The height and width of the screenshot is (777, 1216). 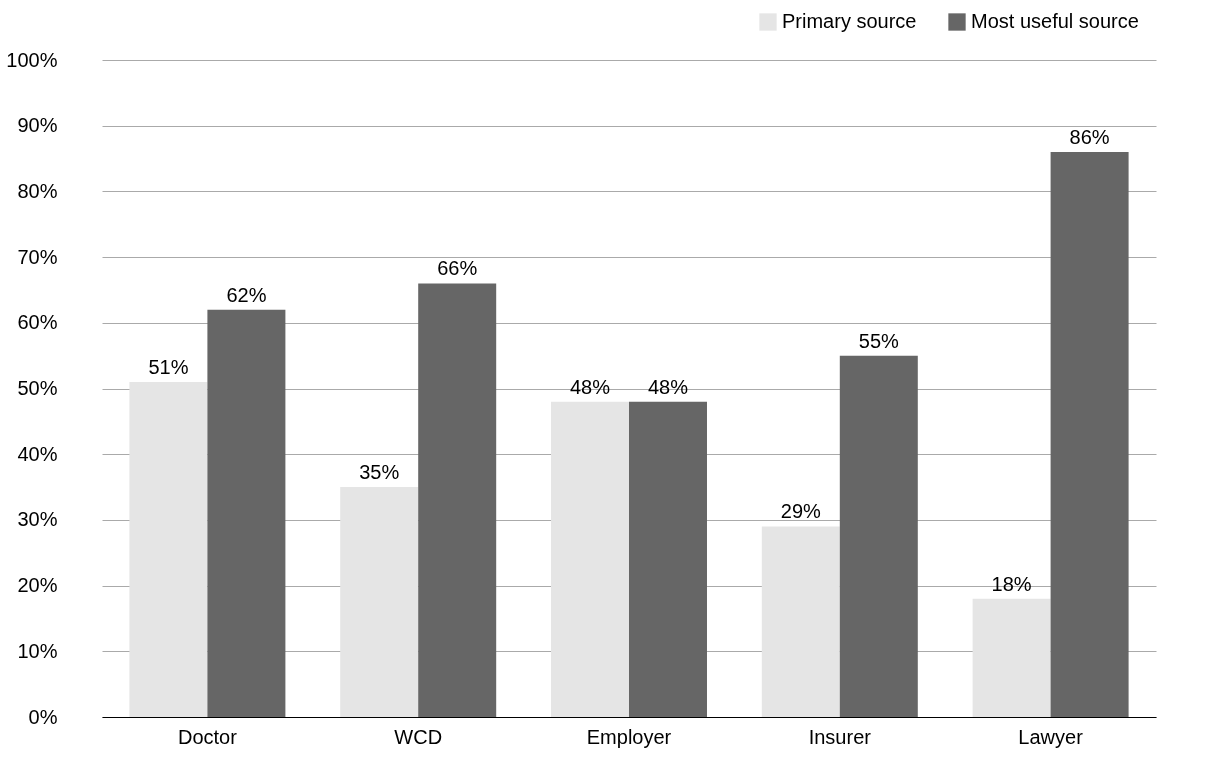 I want to click on x-tick-label: WCD, so click(x=418, y=736).